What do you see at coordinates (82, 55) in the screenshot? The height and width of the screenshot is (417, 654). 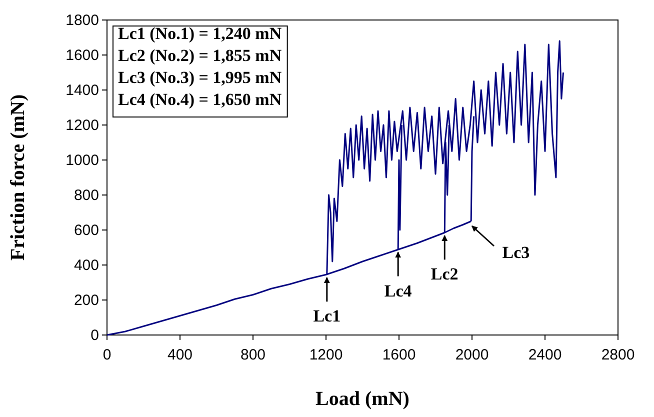 I see `y-tick-label: 1600` at bounding box center [82, 55].